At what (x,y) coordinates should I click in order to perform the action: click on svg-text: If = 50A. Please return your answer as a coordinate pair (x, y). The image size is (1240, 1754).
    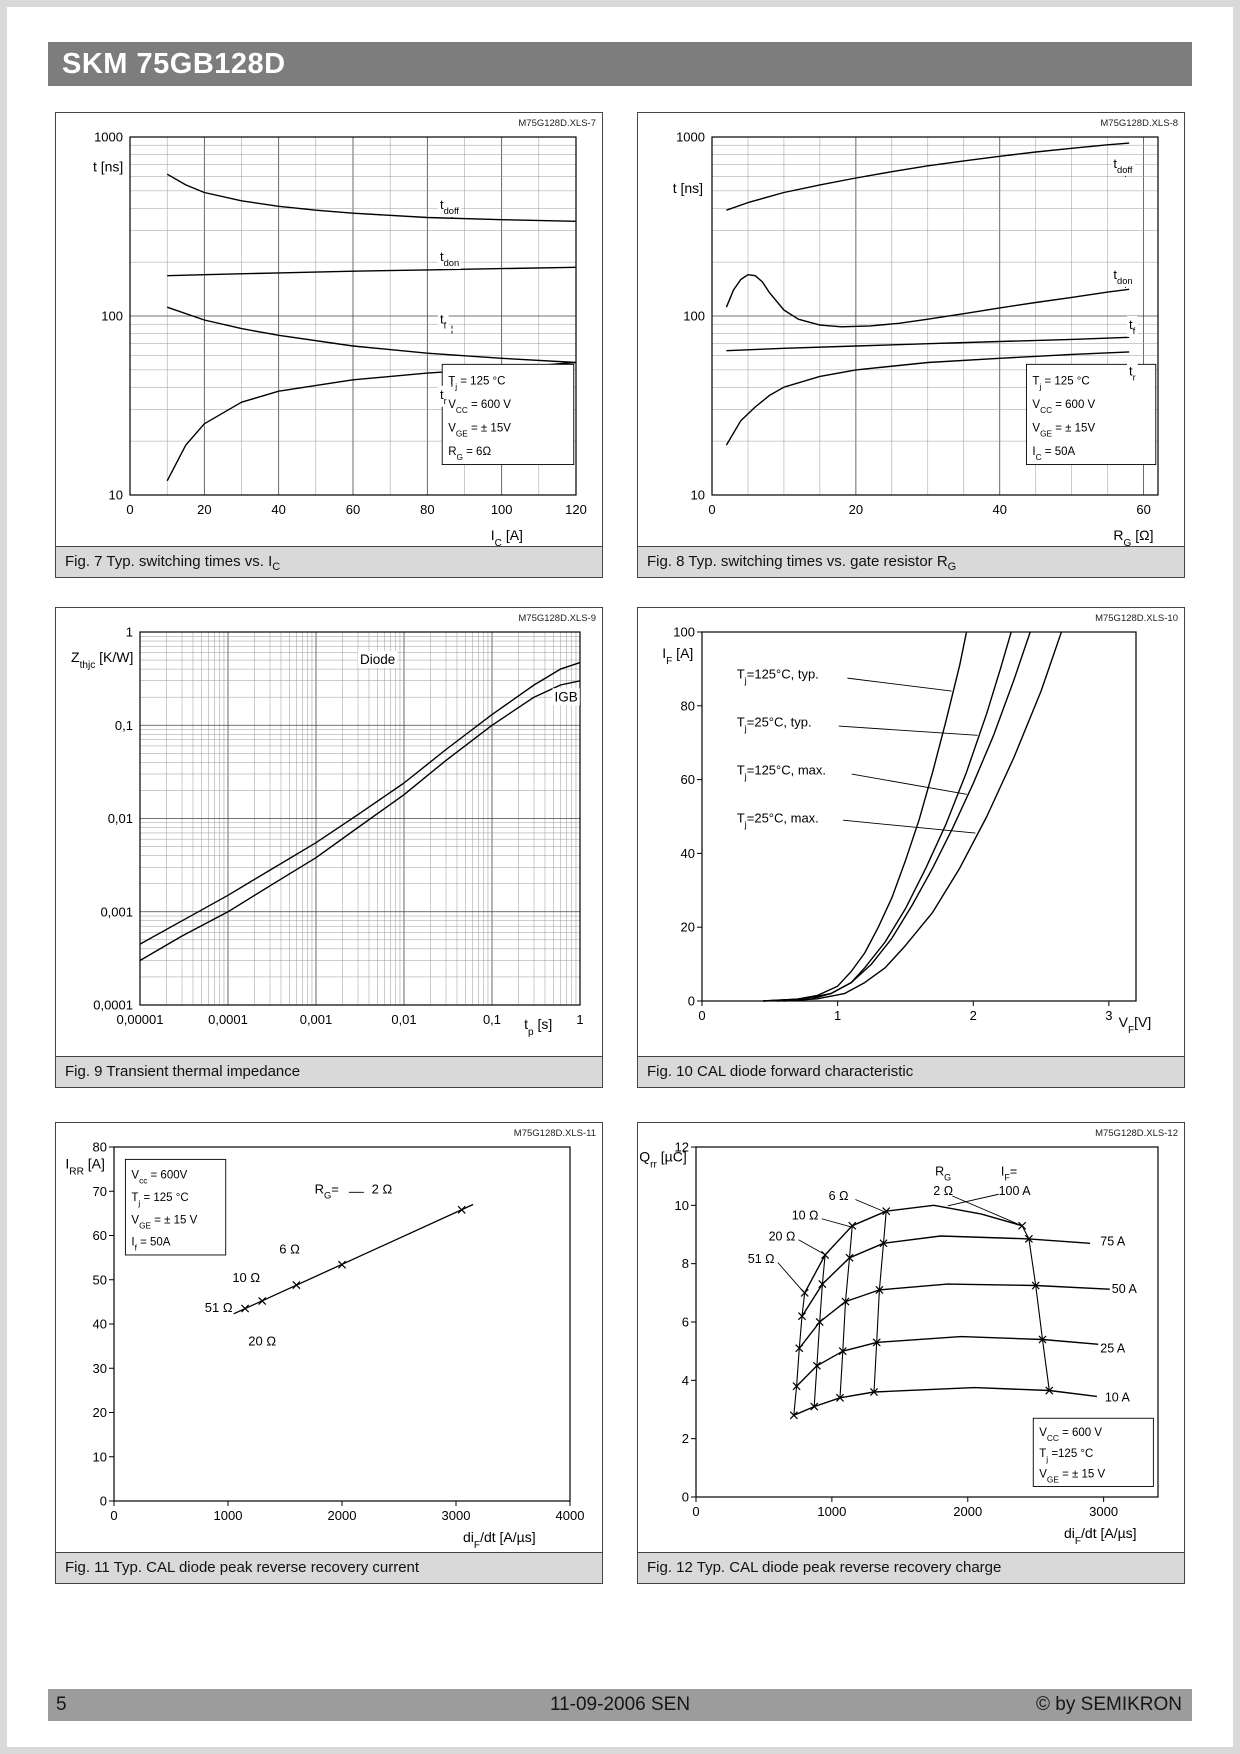
    Looking at the image, I should click on (150, 1245).